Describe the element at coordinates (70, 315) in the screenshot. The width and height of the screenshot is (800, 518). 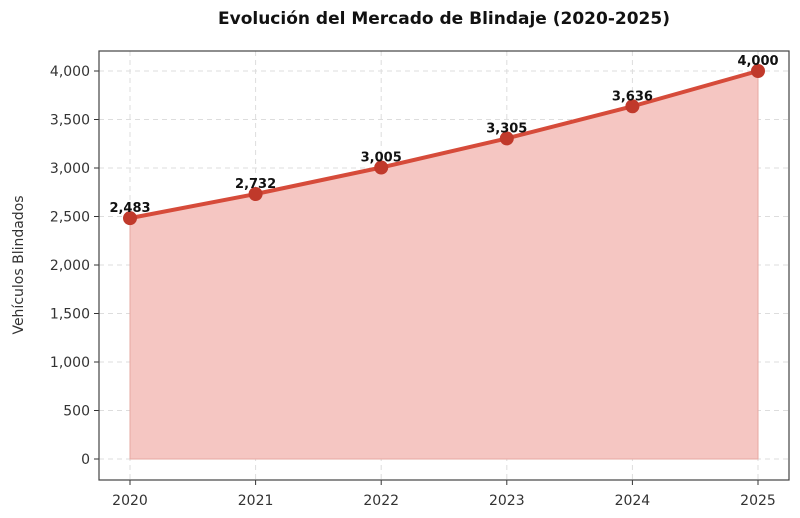
I see `y-tick-label: 1,500` at that location.